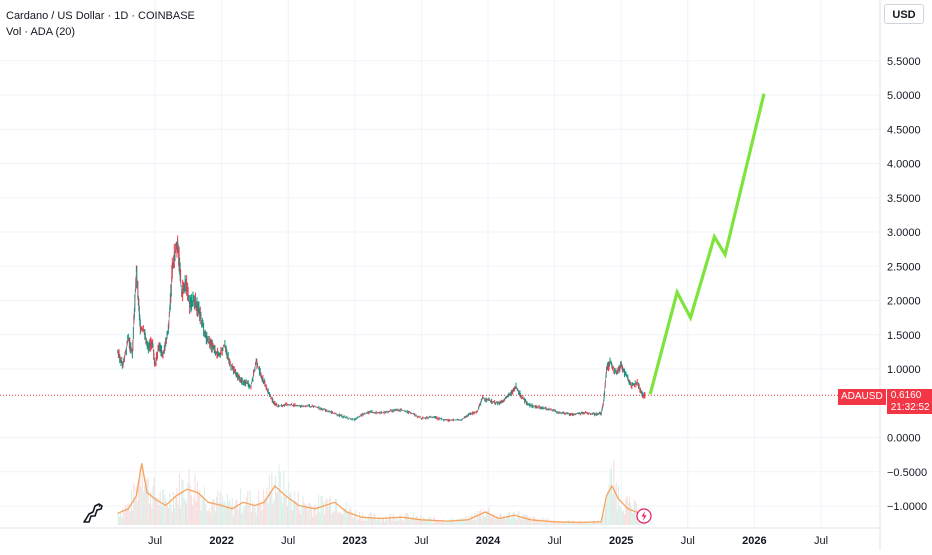  I want to click on currency-button: USD, so click(904, 14).